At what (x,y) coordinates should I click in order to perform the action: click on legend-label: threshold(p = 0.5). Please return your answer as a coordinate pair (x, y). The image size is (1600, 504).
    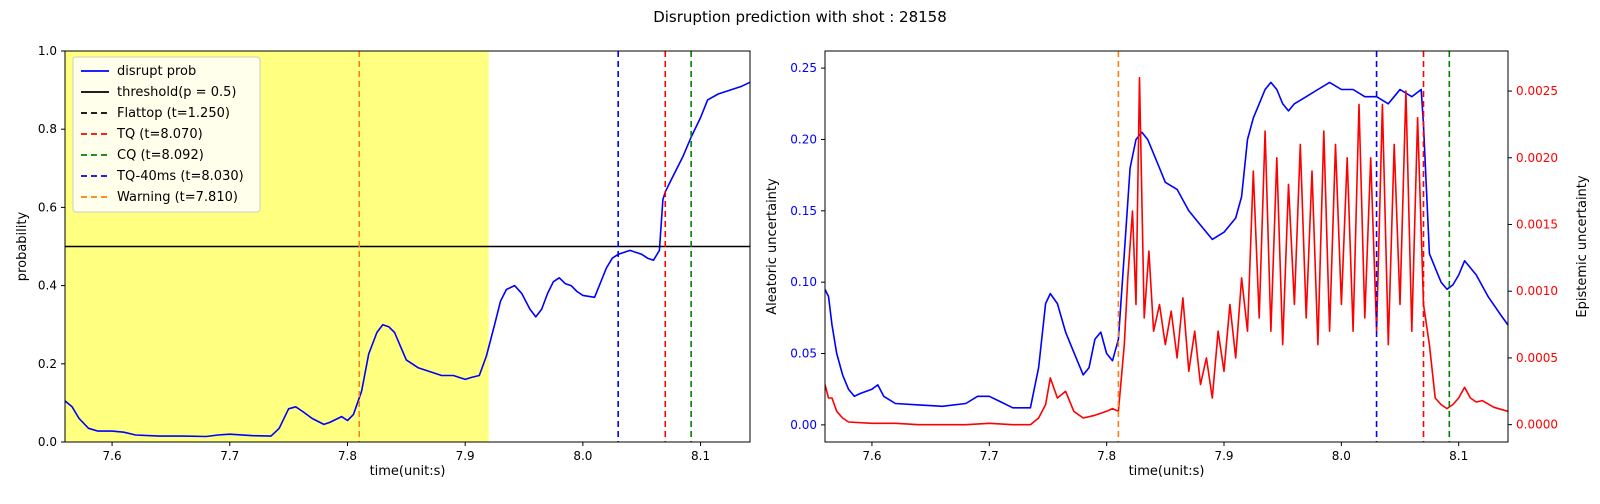
    Looking at the image, I should click on (176, 92).